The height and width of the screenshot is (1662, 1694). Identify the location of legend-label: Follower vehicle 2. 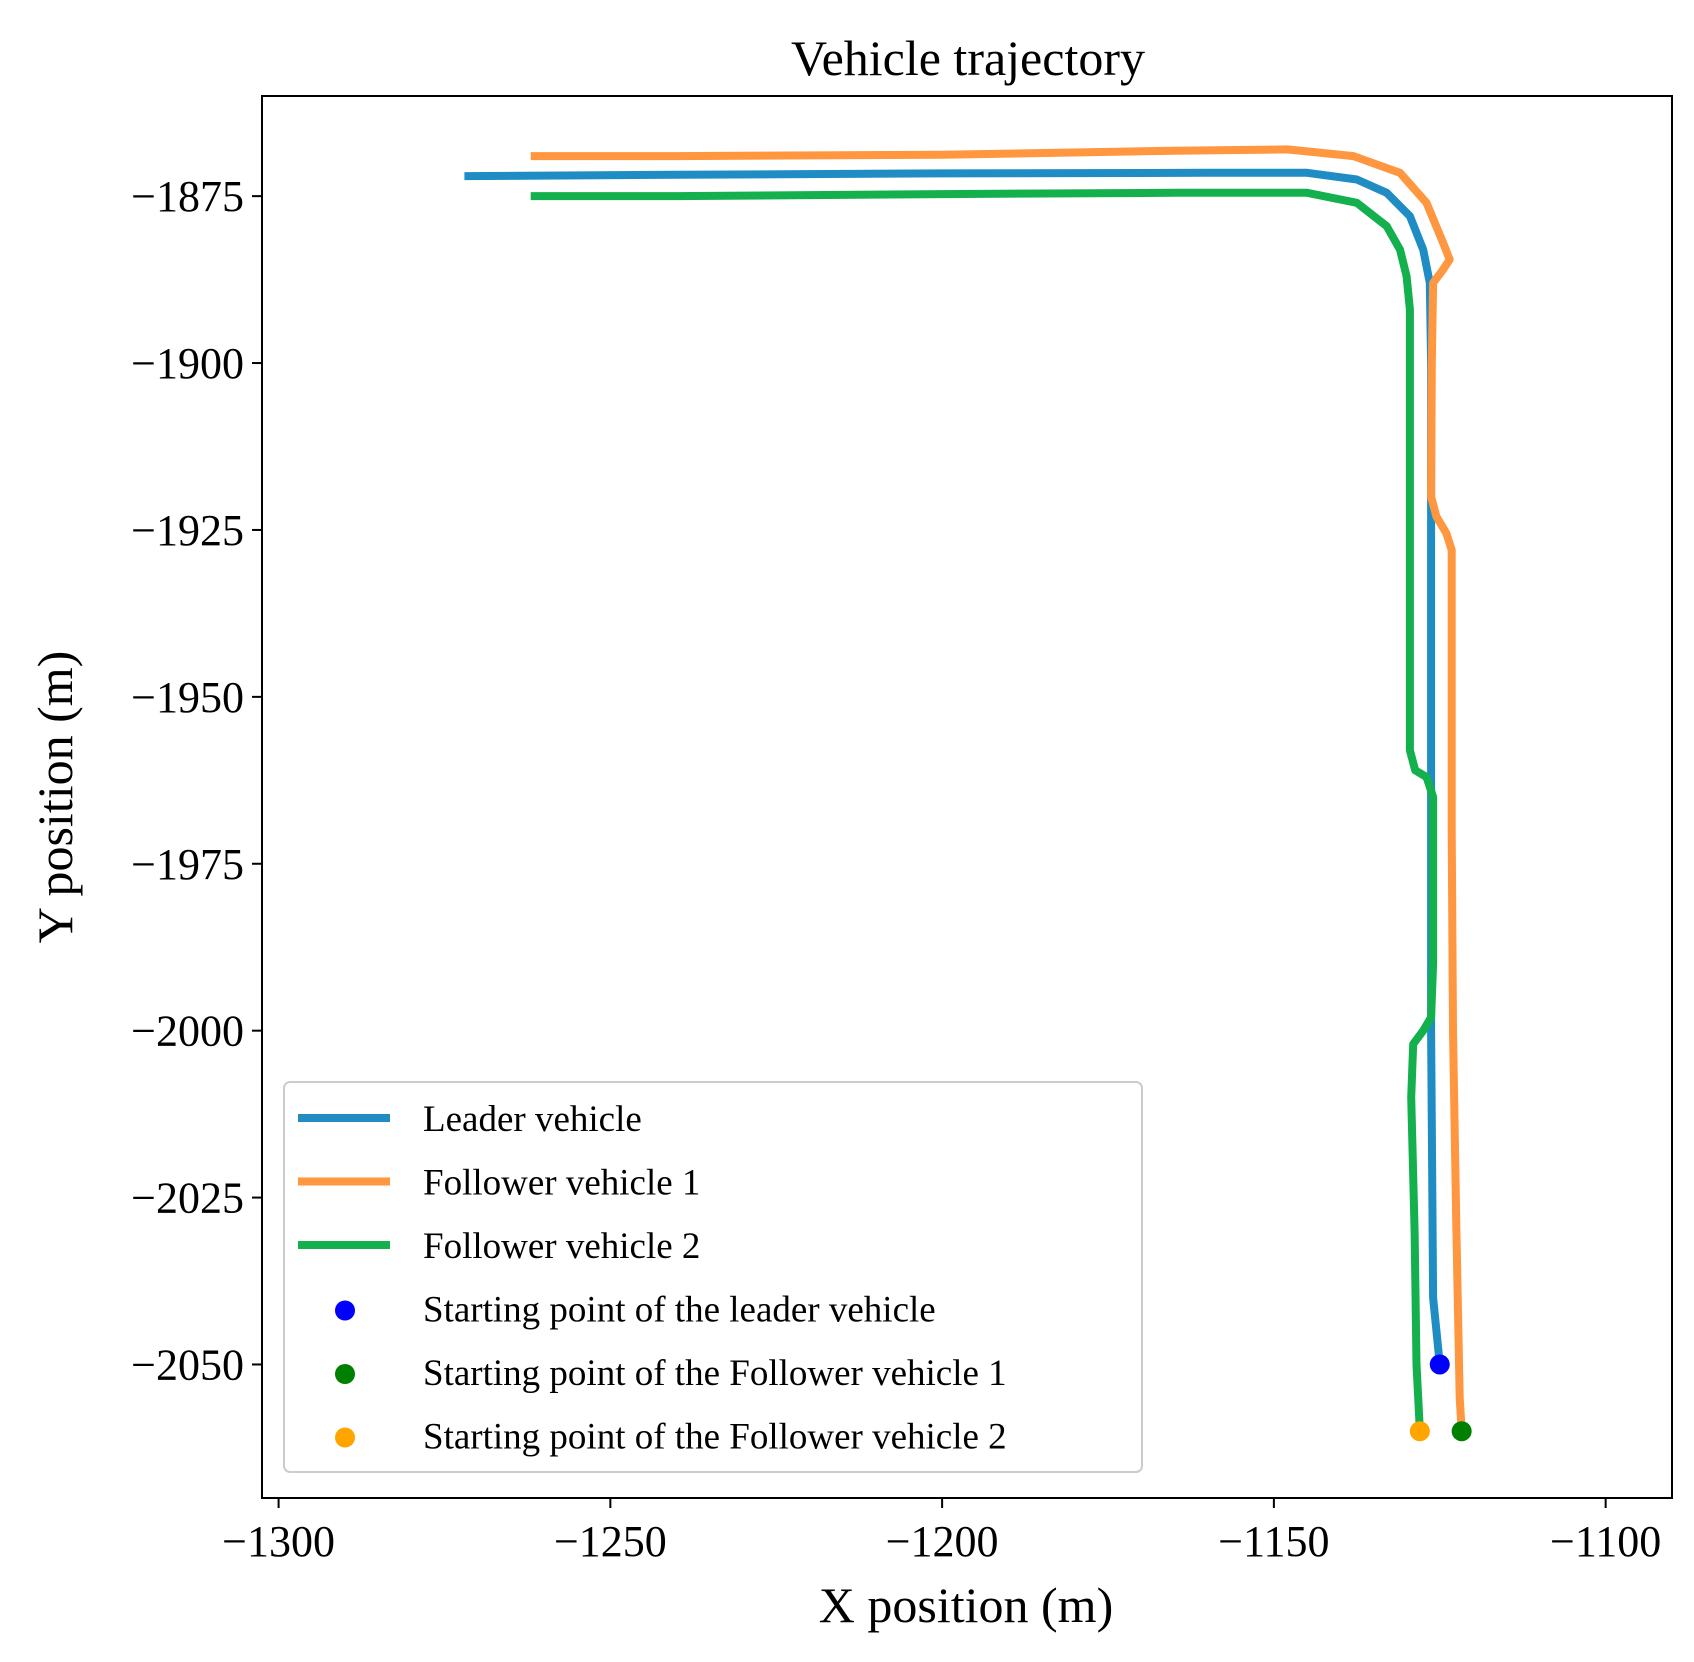
(561, 1246).